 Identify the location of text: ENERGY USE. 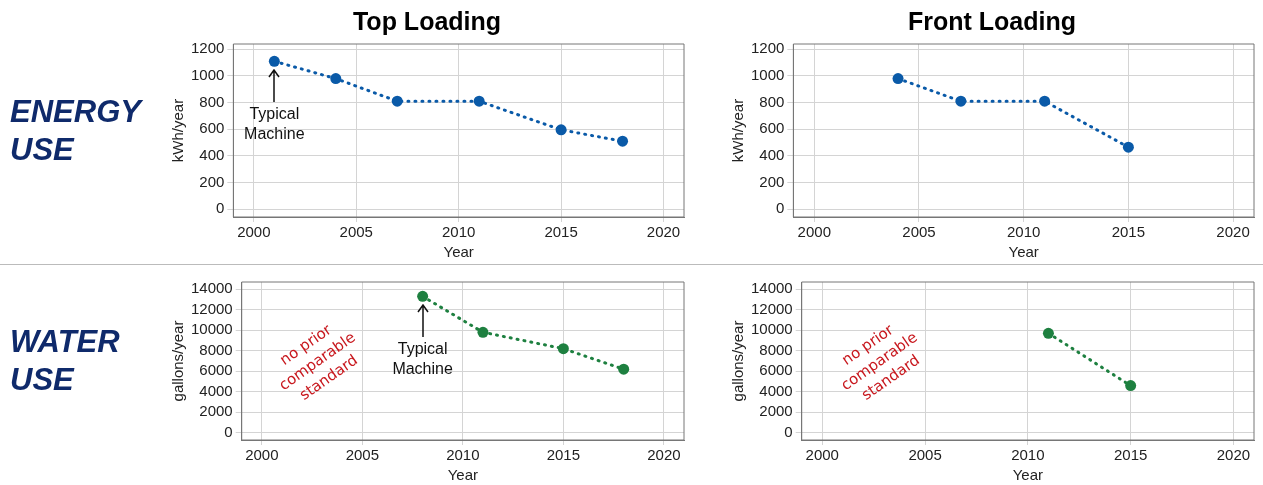
(77, 130).